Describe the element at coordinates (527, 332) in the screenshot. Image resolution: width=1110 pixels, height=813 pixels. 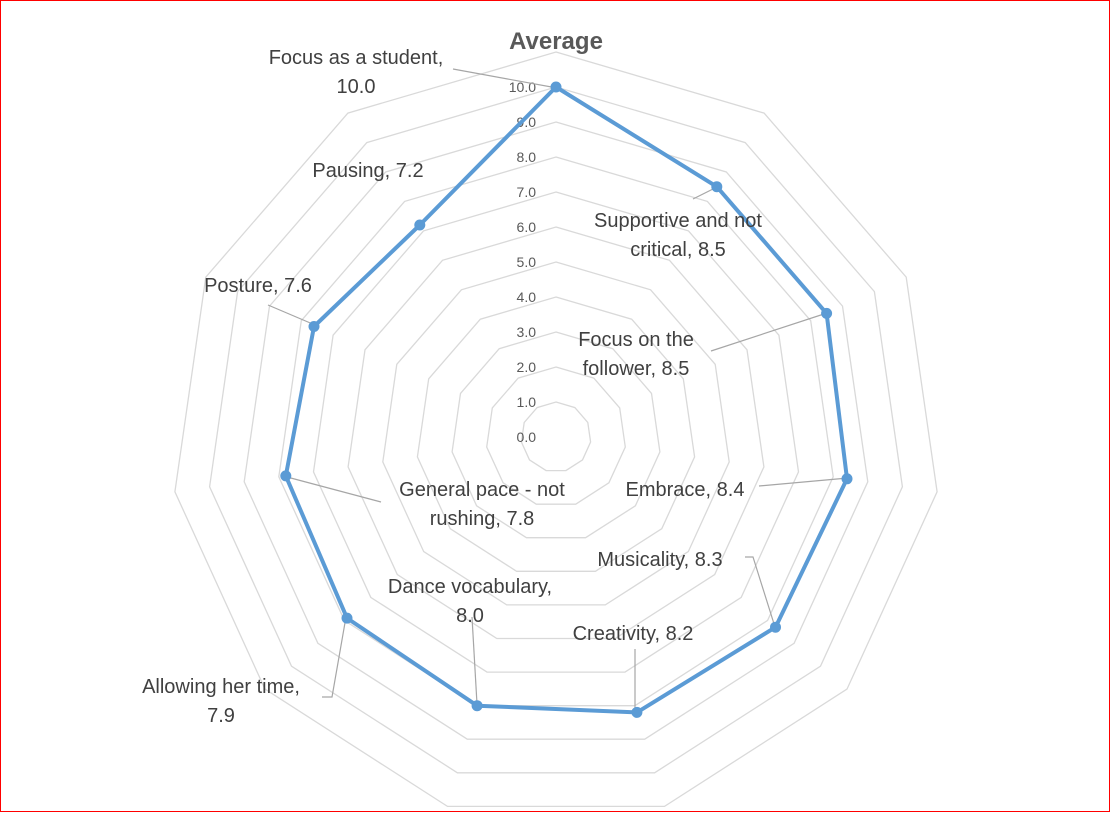
I see `axis-tick-label: 3.0` at that location.